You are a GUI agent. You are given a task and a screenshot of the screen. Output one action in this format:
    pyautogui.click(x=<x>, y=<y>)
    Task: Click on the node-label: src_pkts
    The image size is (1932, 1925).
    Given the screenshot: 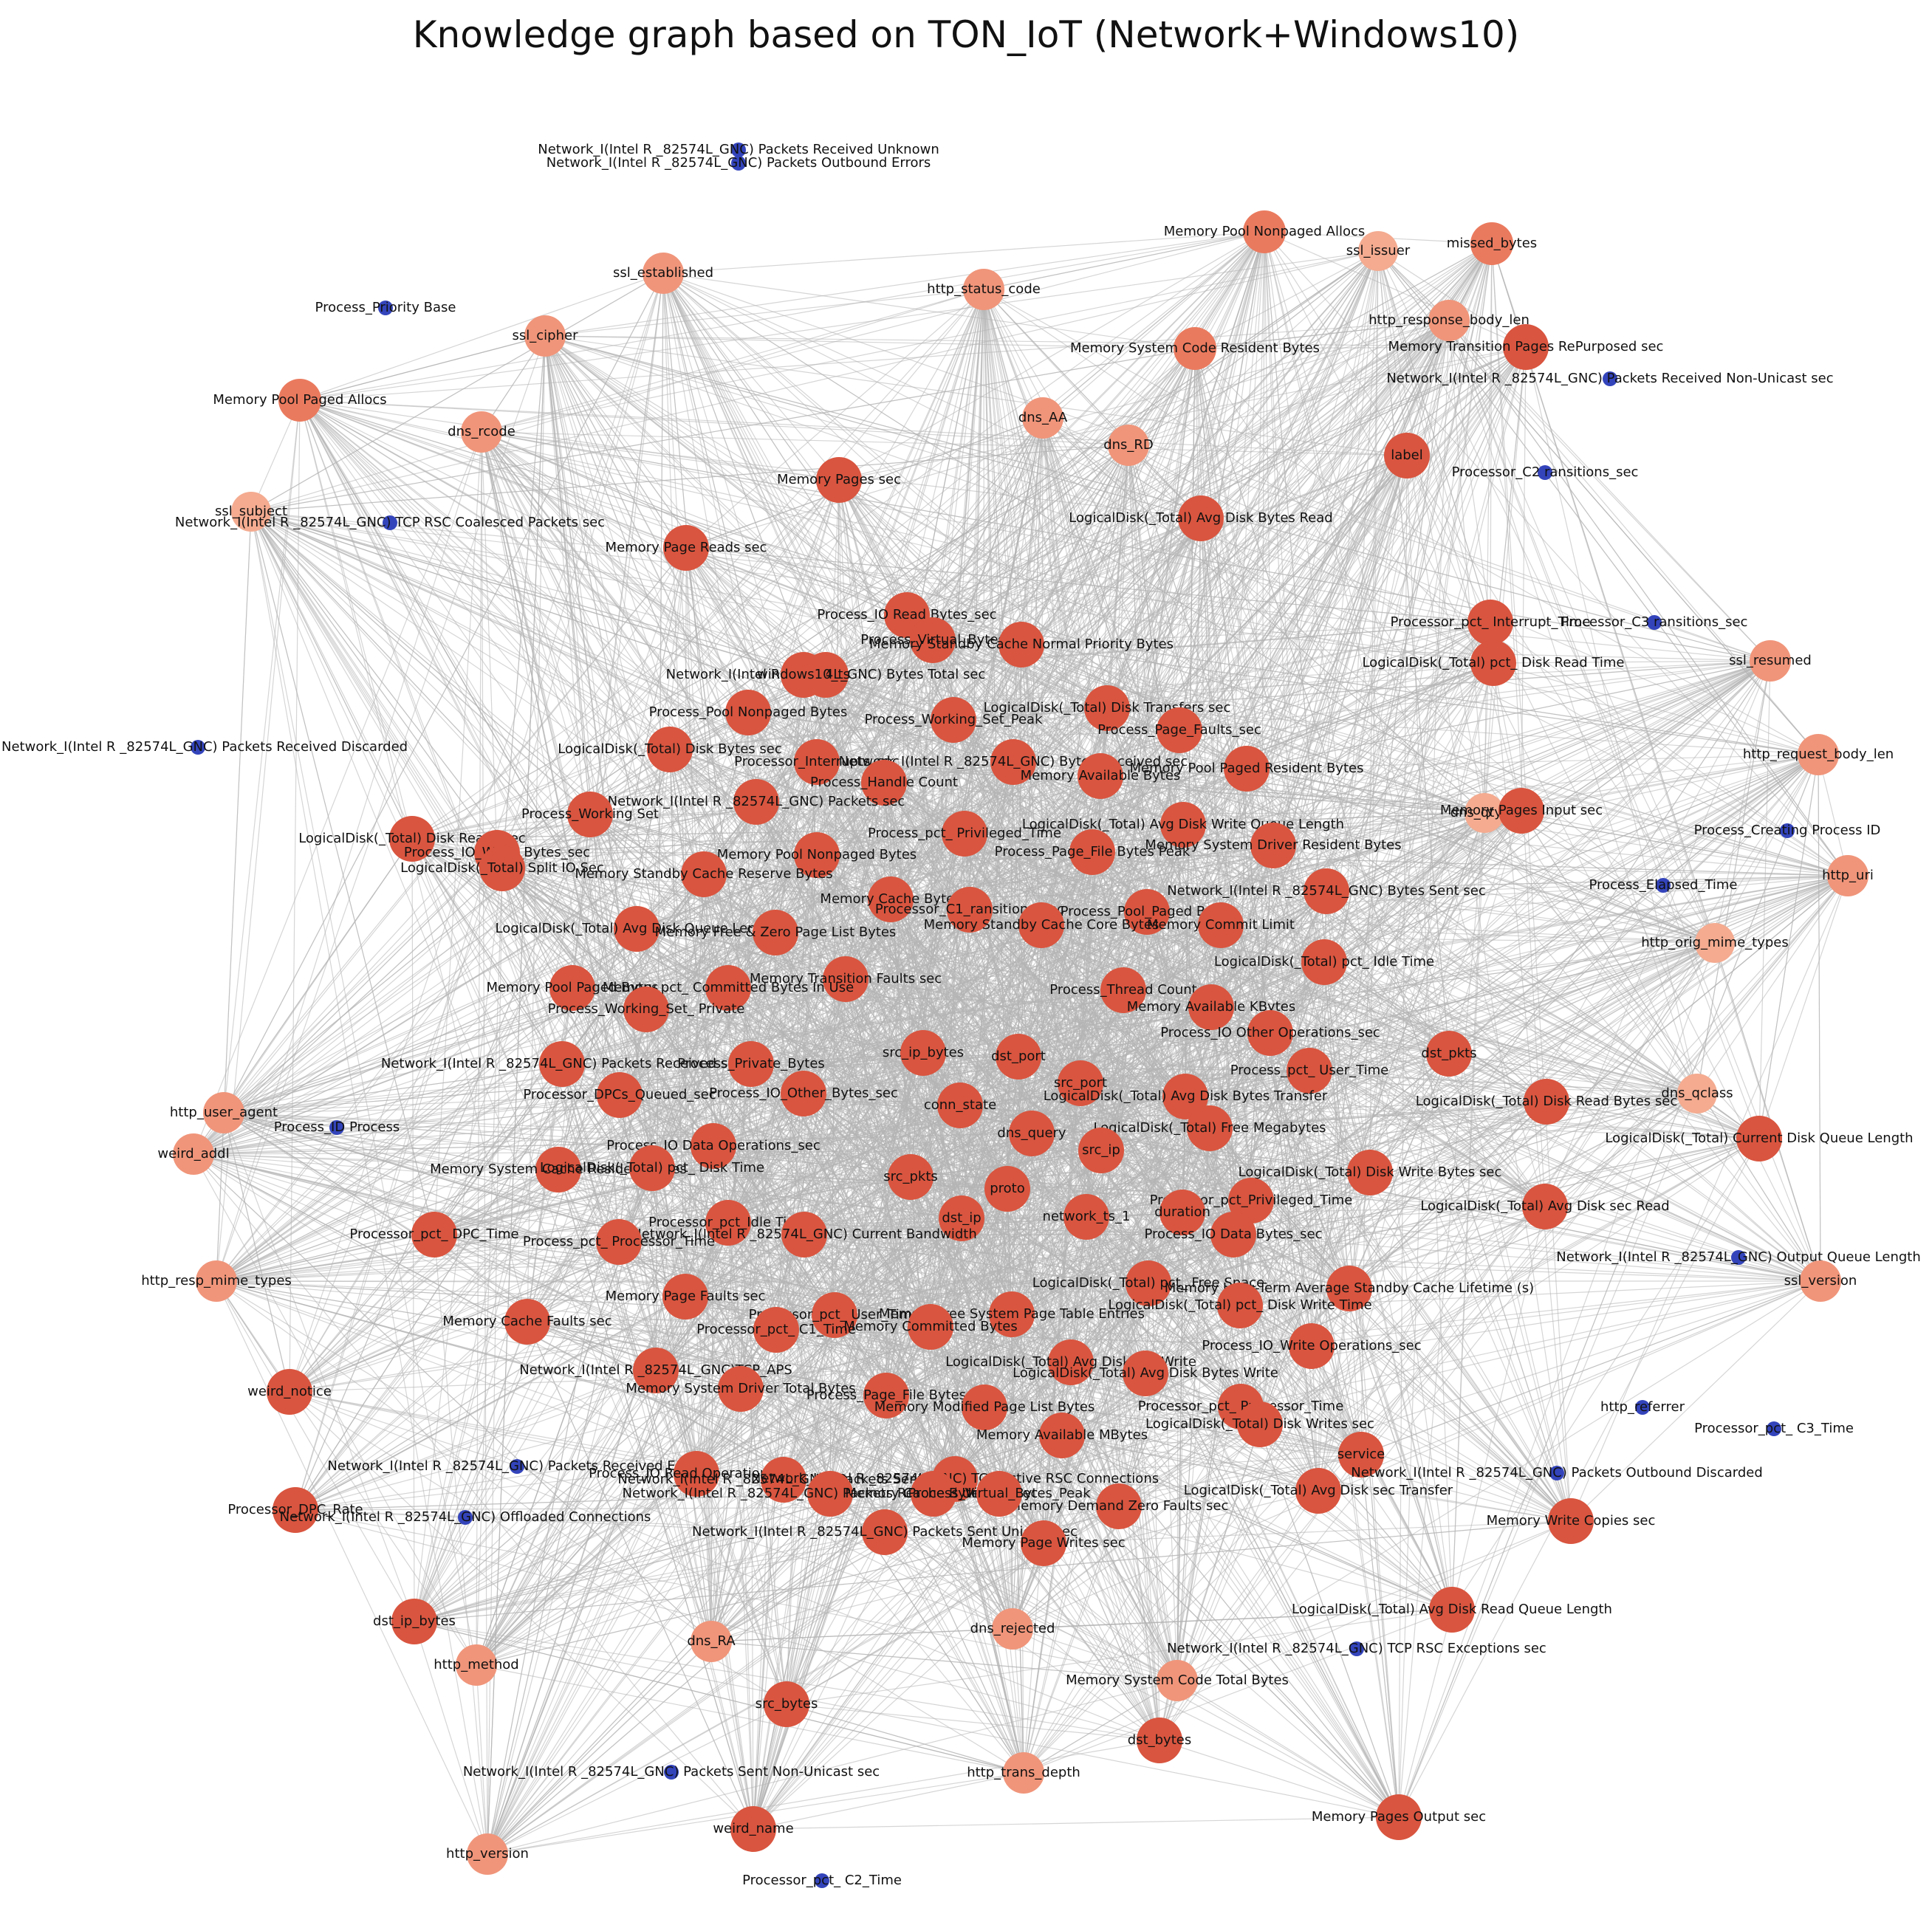 What is the action you would take?
    pyautogui.click(x=910, y=1176)
    